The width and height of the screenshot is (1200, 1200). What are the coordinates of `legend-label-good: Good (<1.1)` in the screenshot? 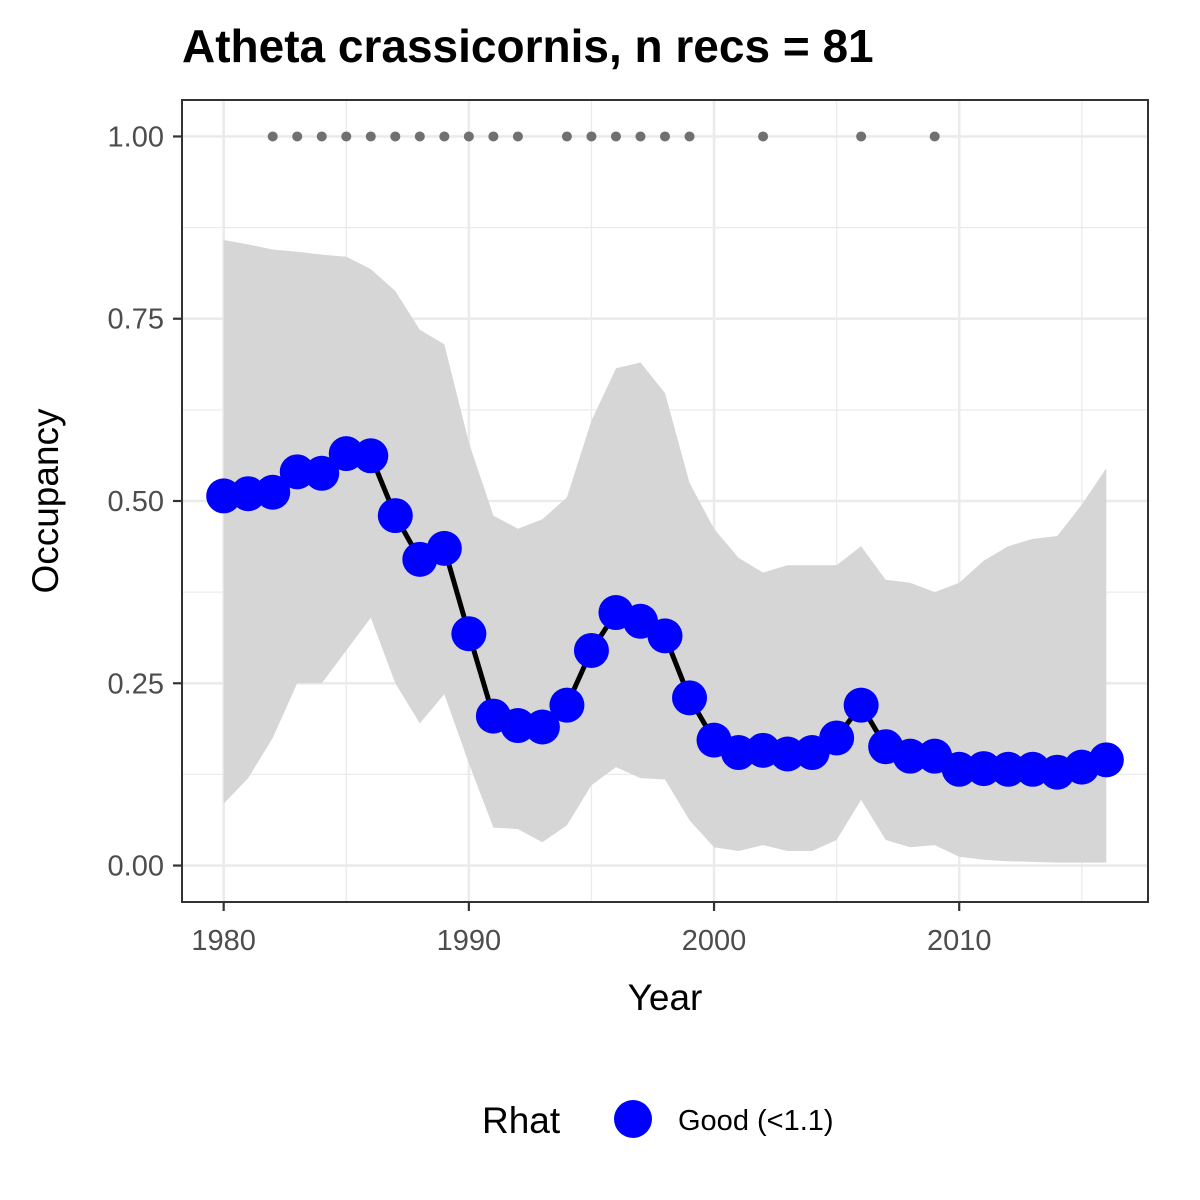 It's located at (756, 1121).